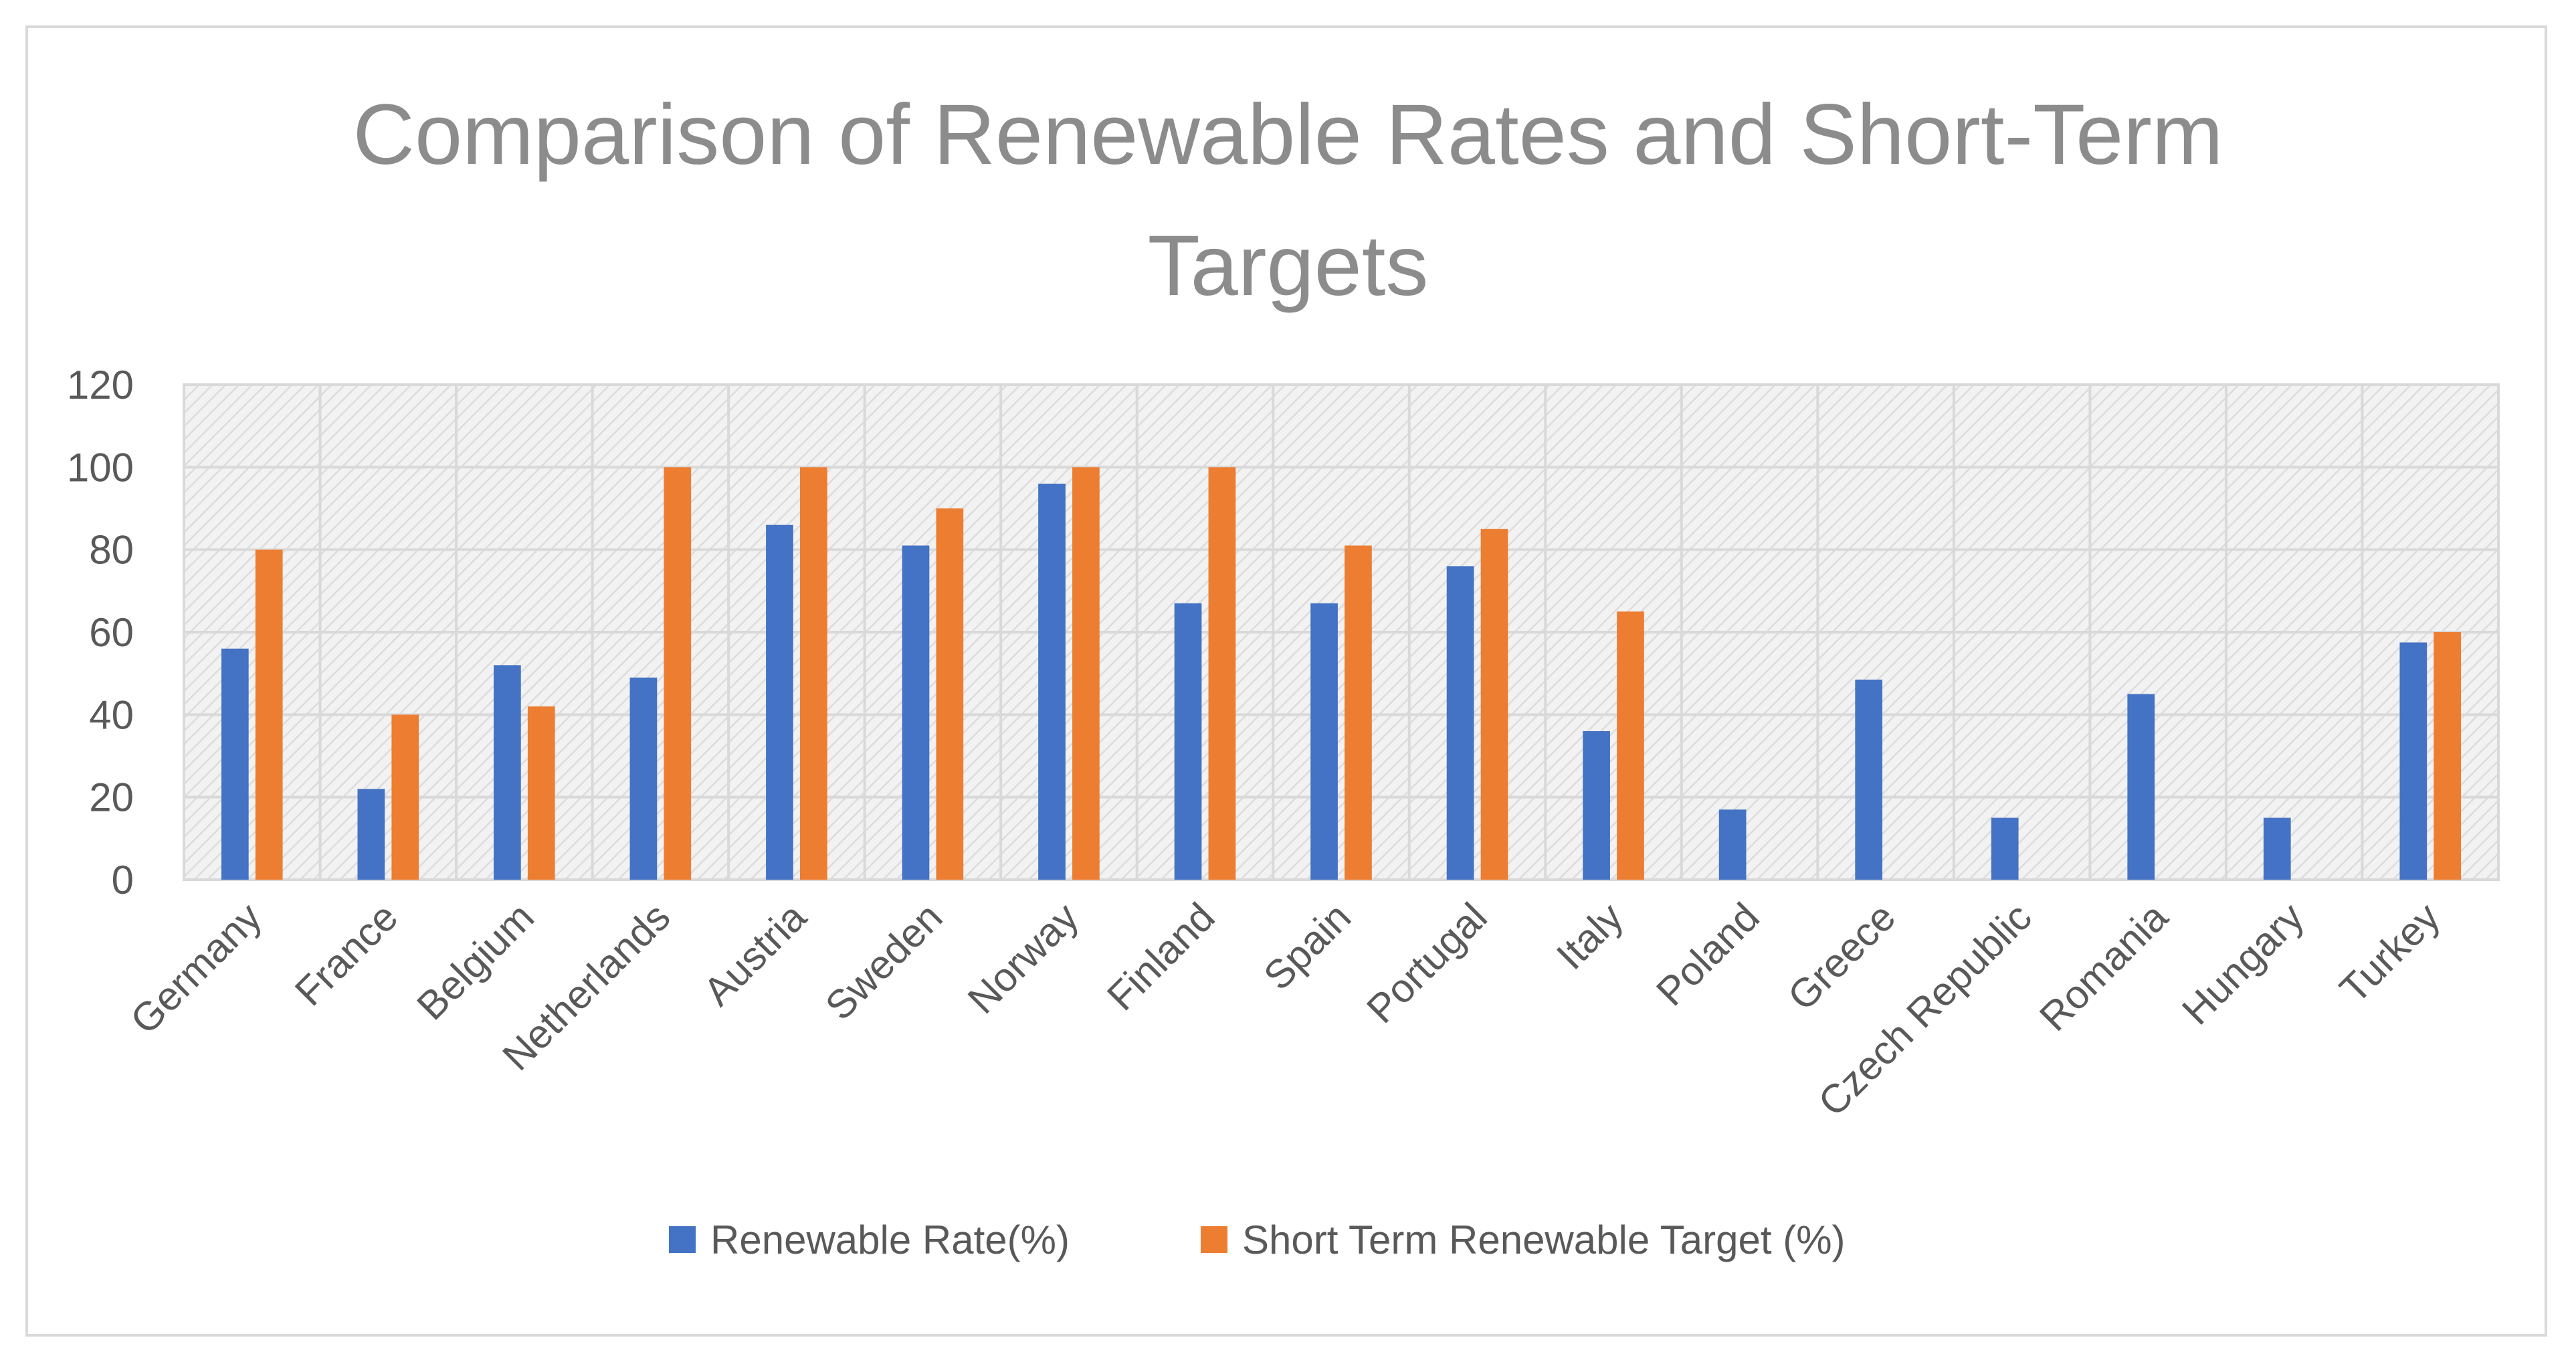 The height and width of the screenshot is (1362, 2576). Describe the element at coordinates (1841, 957) in the screenshot. I see `x-category-label: Greece` at that location.